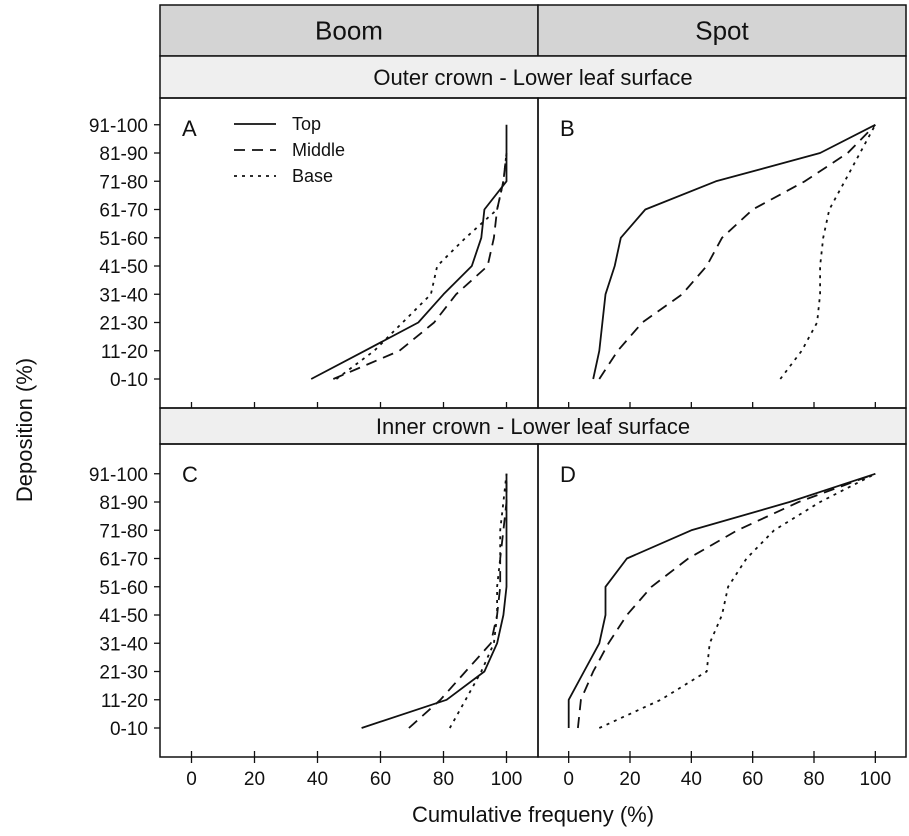 The height and width of the screenshot is (836, 909). I want to click on panel-letter: C, so click(190, 474).